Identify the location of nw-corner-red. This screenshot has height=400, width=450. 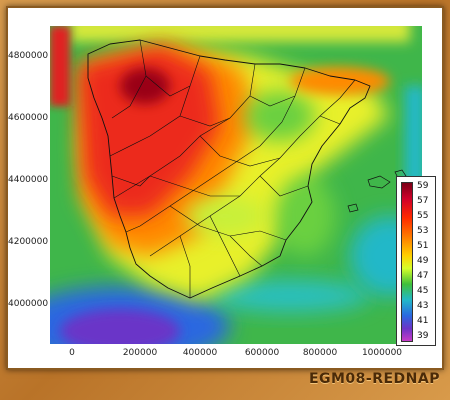
(60, 66).